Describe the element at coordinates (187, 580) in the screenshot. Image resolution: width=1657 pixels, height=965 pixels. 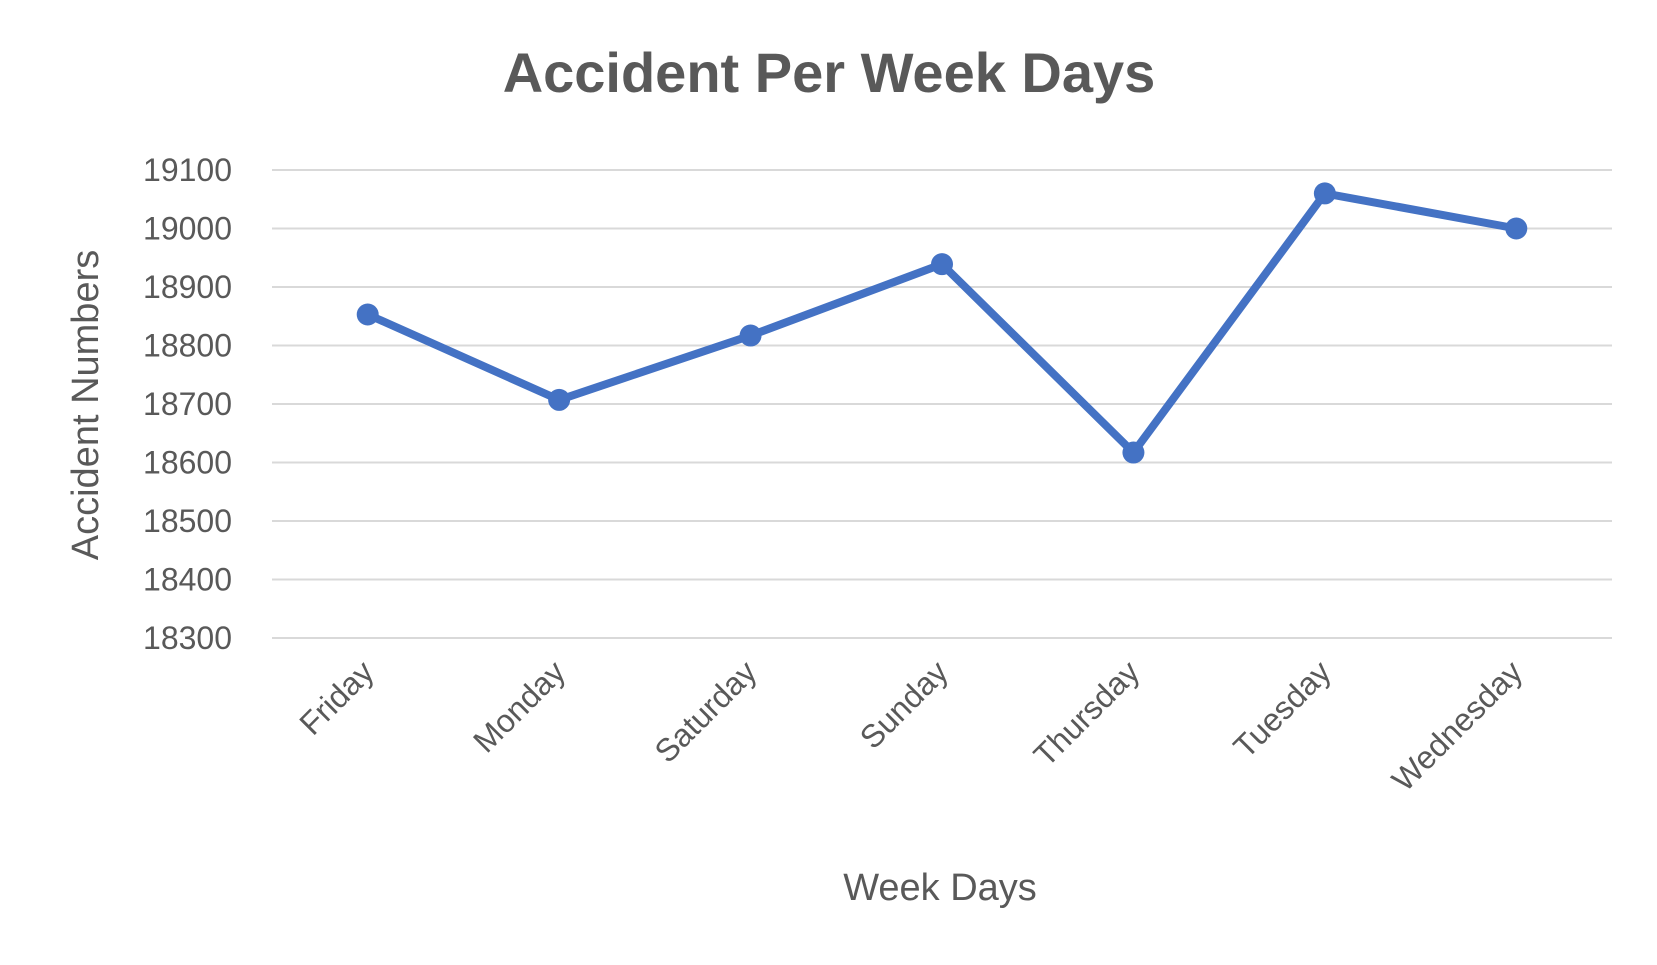
I see `y-tick-label: 18400` at that location.